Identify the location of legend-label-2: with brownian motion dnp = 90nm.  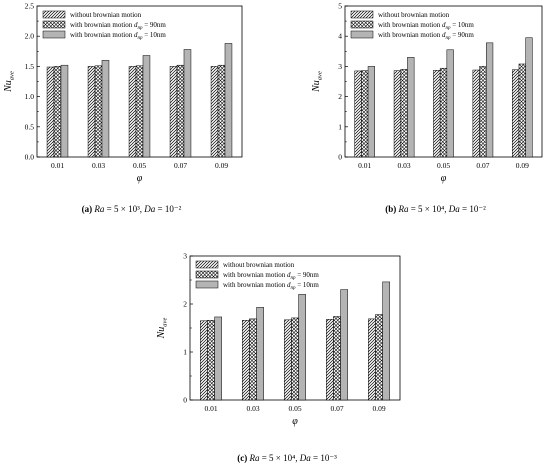
(426, 36).